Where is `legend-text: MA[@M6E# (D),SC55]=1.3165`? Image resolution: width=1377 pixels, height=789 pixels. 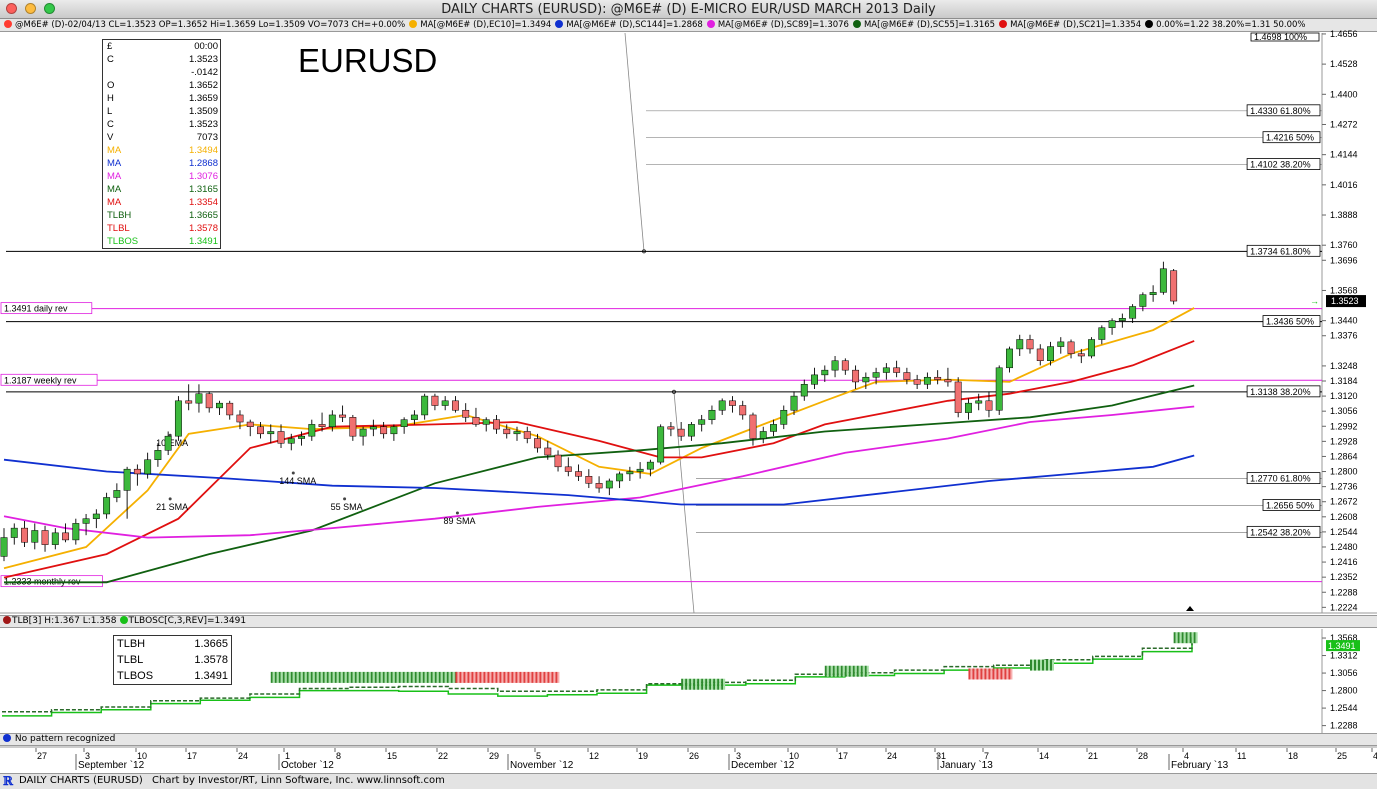 legend-text: MA[@M6E# (D),SC55]=1.3165 is located at coordinates (929, 25).